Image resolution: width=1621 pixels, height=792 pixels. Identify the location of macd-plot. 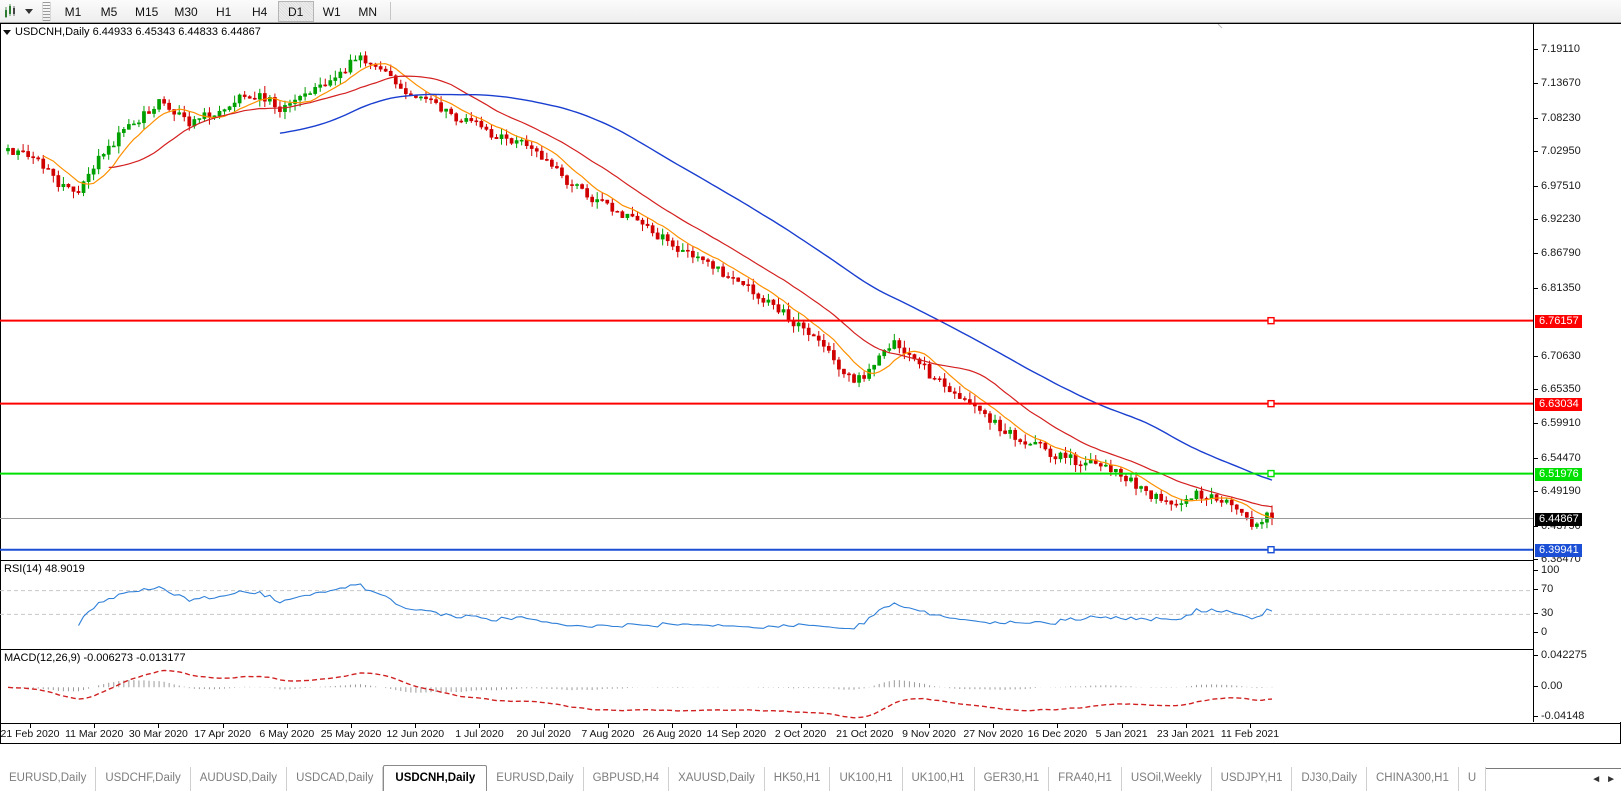
(640, 694).